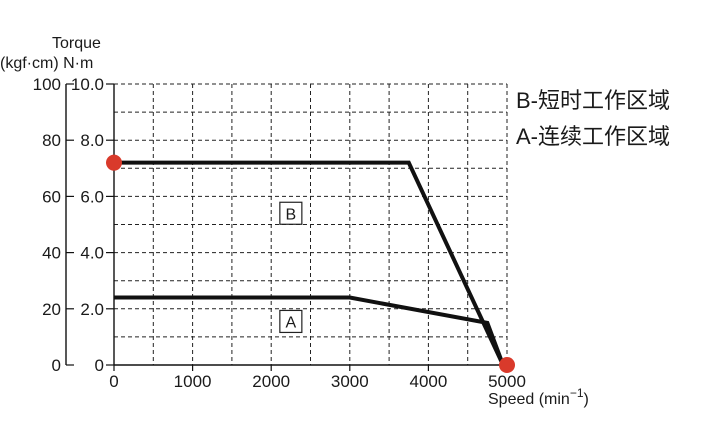 This screenshot has width=720, height=446. What do you see at coordinates (593, 100) in the screenshot?
I see `legend-item-b: B-短时工作区域` at bounding box center [593, 100].